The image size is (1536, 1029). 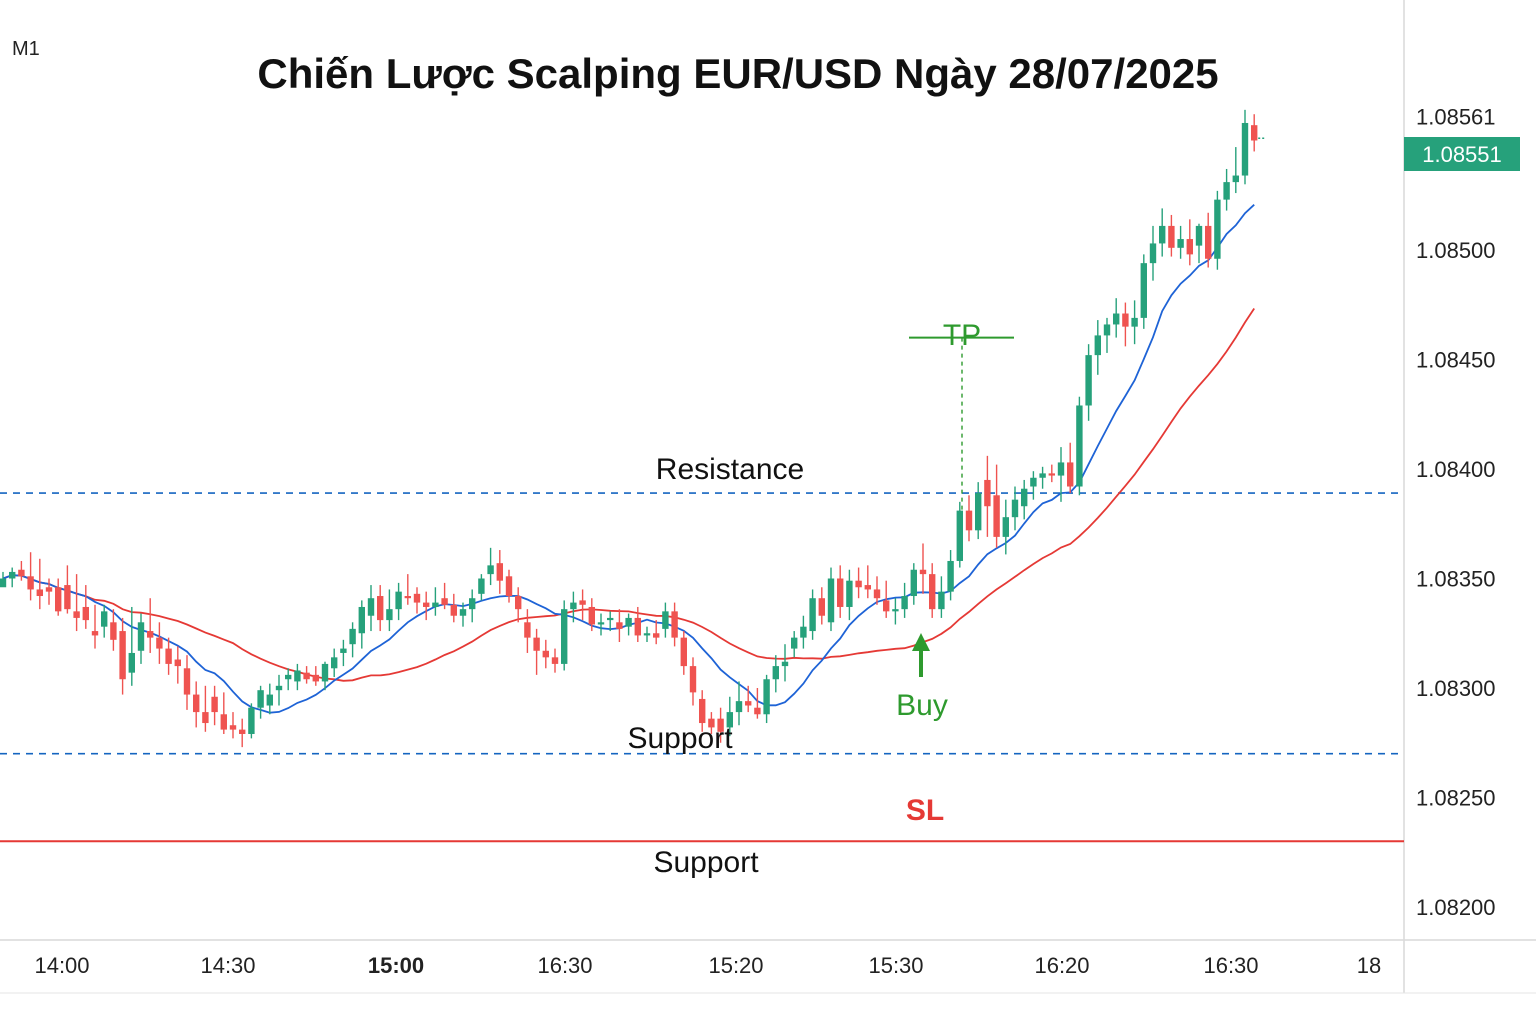 What do you see at coordinates (1456, 250) in the screenshot?
I see `price-tick-label: 1.08500` at bounding box center [1456, 250].